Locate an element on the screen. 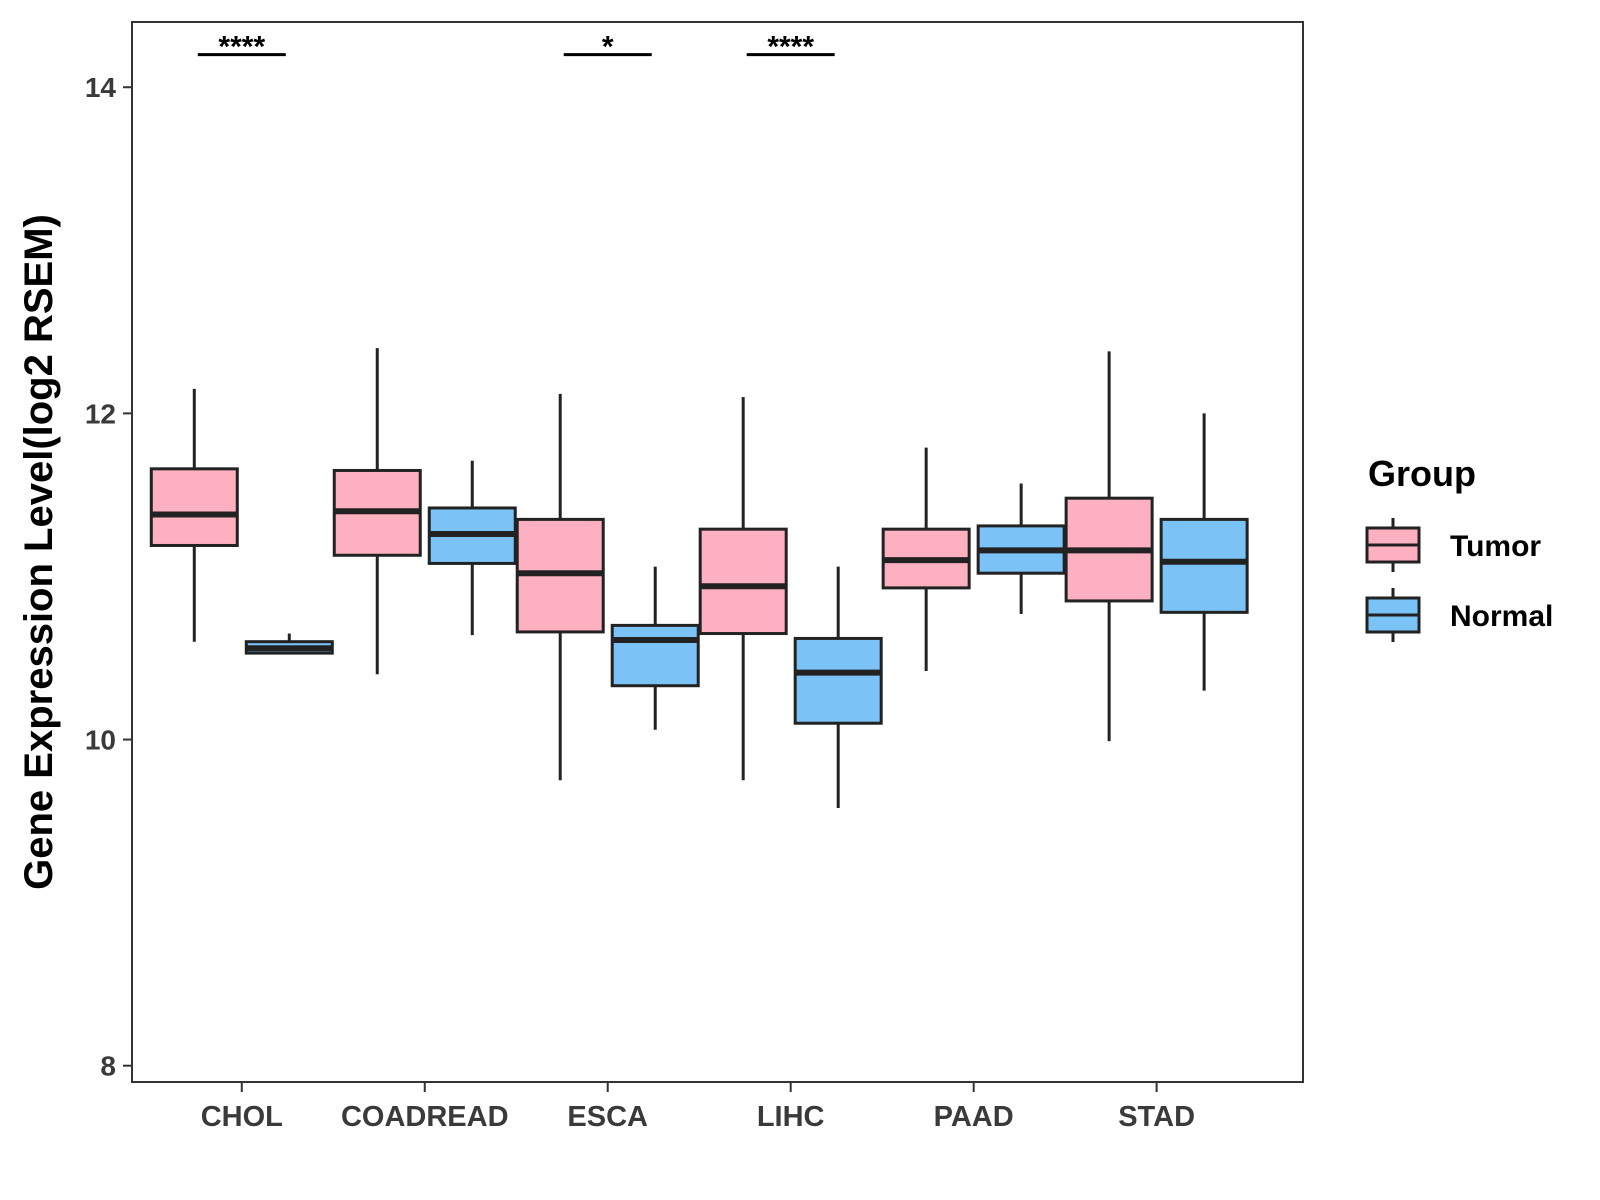 The width and height of the screenshot is (1600, 1200). legend-item-tumor: Tumor is located at coordinates (1453, 545).